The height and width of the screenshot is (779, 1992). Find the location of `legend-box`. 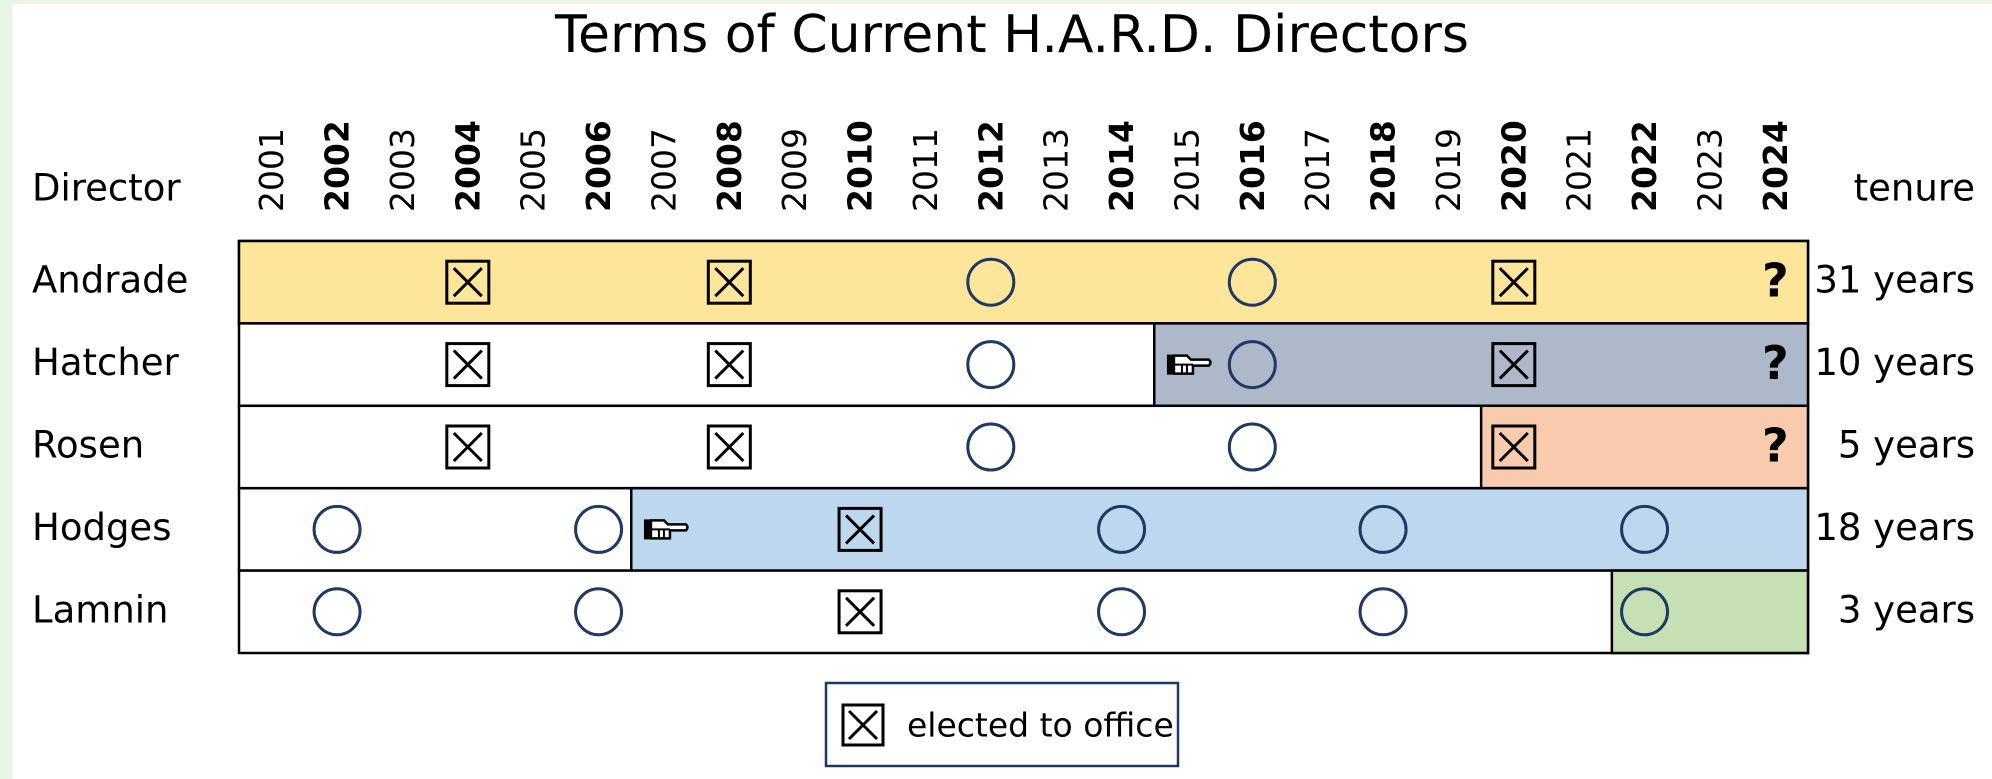

legend-box is located at coordinates (1002, 724).